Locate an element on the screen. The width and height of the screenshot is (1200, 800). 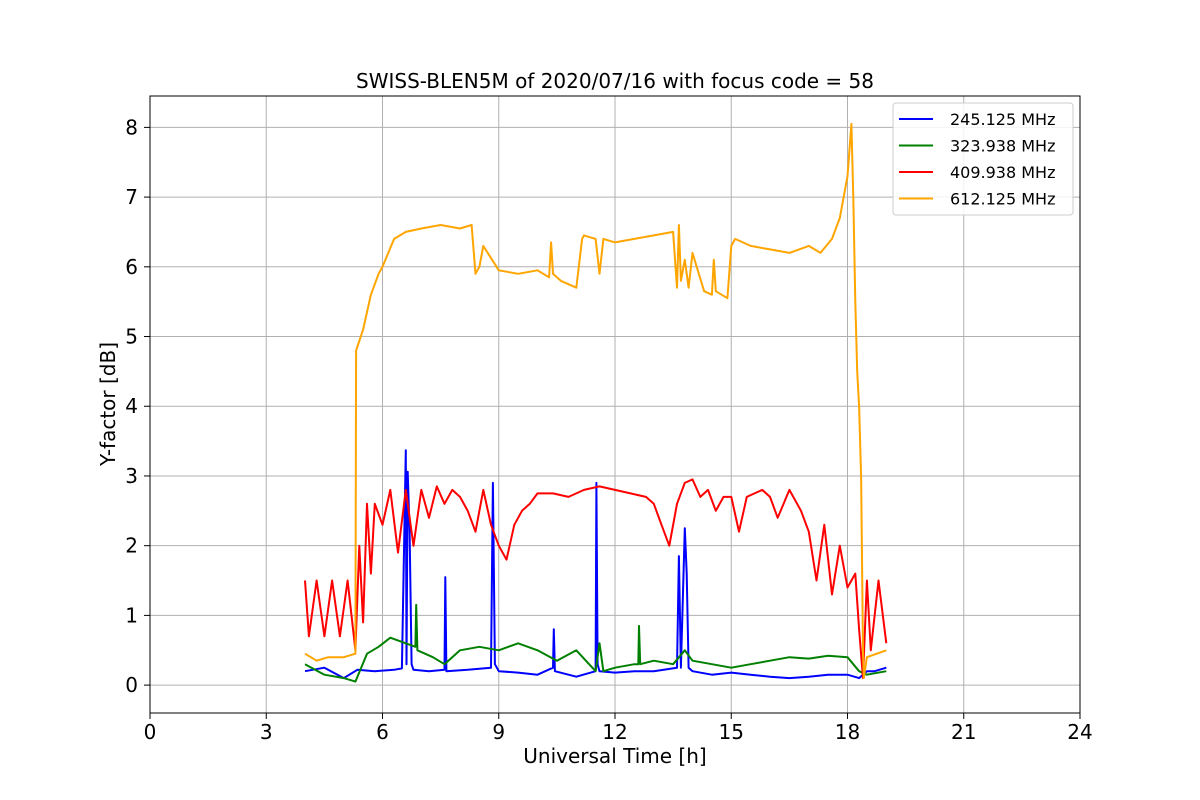
x-tick-label: 21 is located at coordinates (963, 732).